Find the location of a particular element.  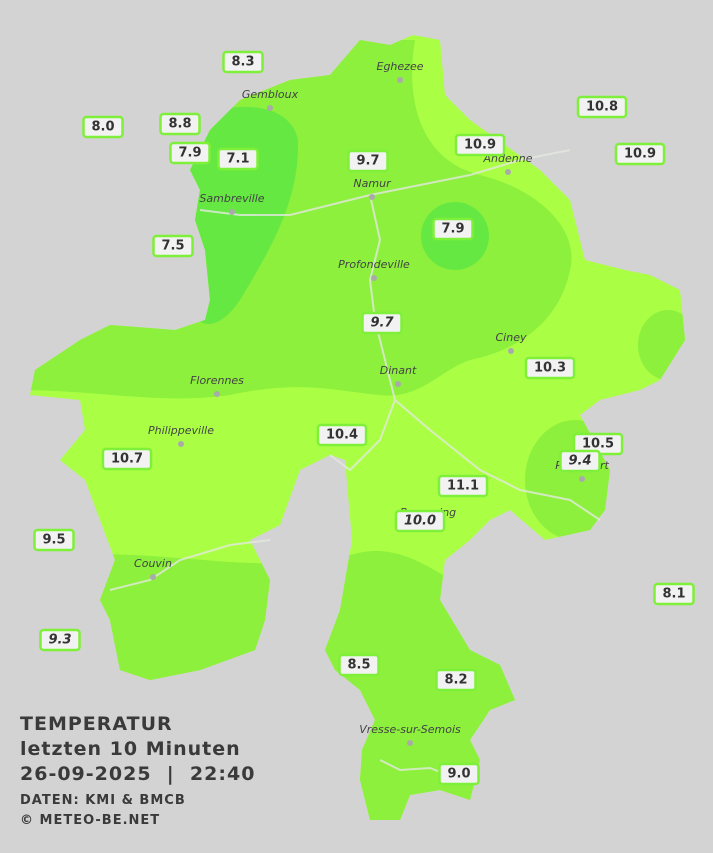

station-value: 10.8 is located at coordinates (602, 107).